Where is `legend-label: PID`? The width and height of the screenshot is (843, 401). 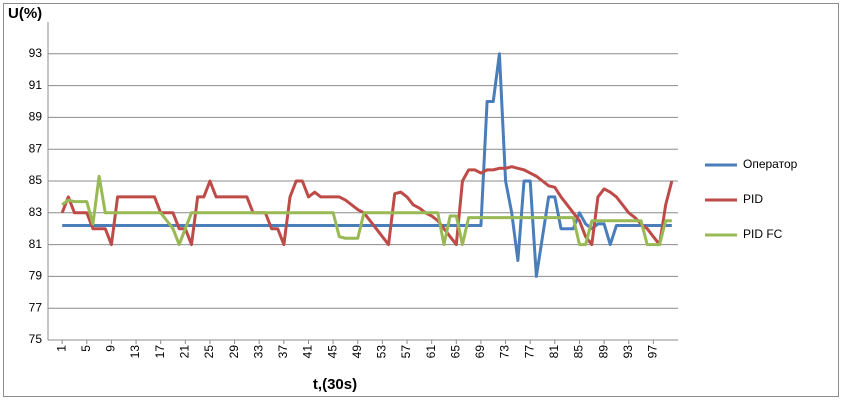
legend-label: PID is located at coordinates (753, 199).